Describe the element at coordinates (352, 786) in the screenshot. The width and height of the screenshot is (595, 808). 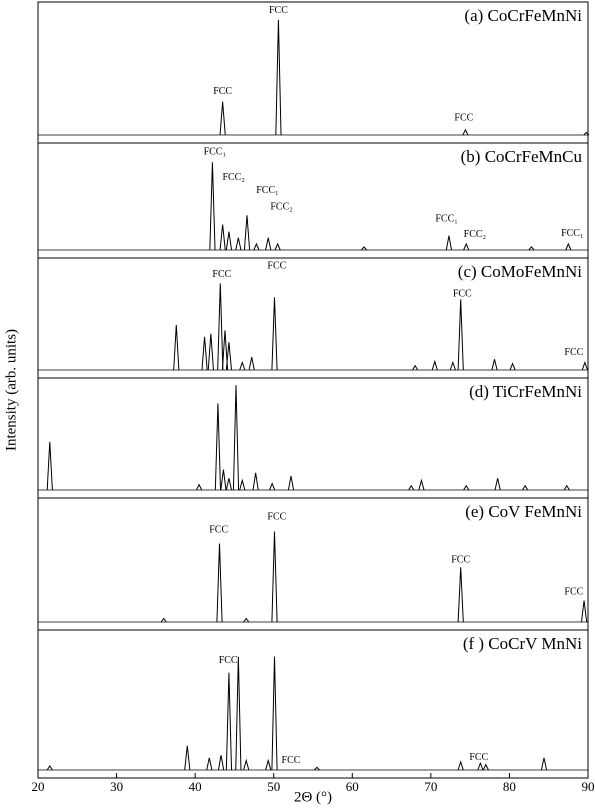
I see `x-tick-label: 60` at that location.